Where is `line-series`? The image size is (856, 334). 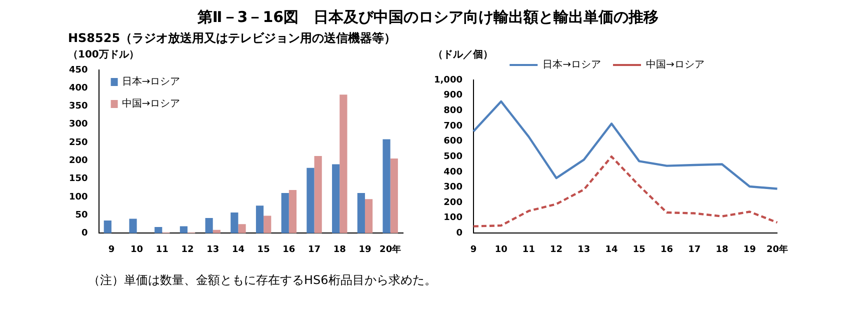
line-series is located at coordinates (625, 192).